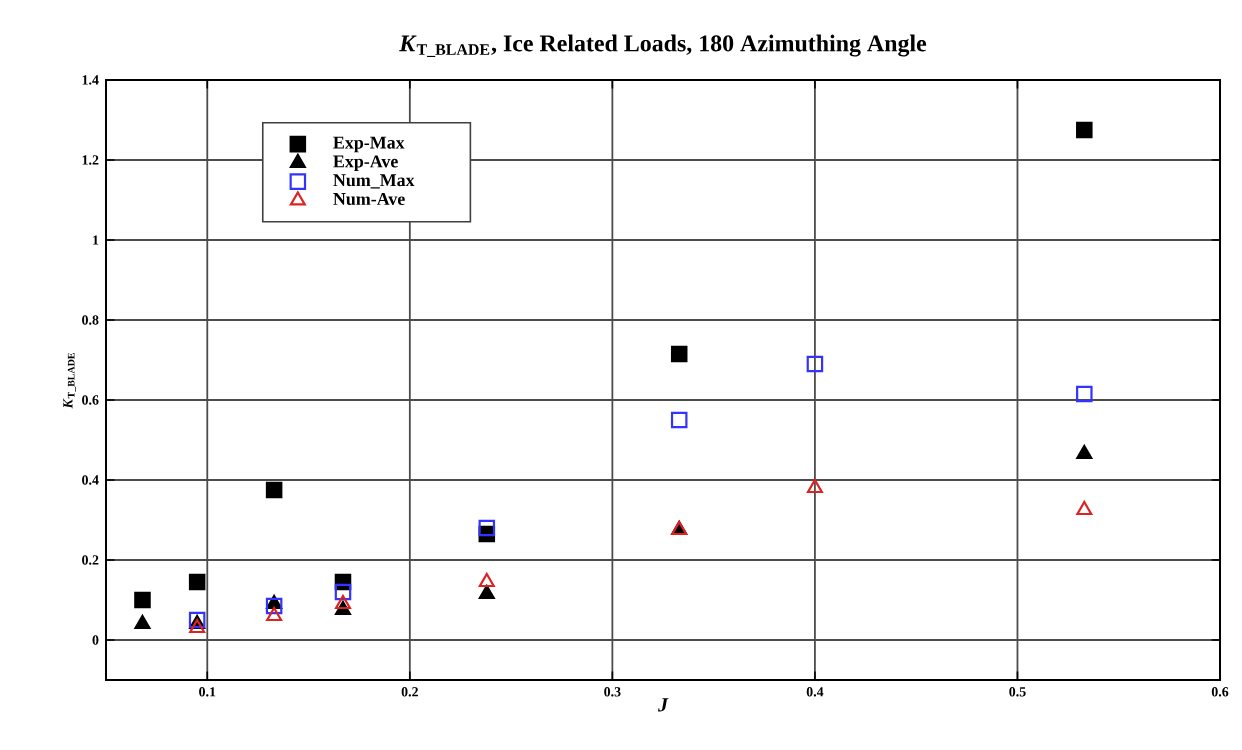 The height and width of the screenshot is (750, 1242). Describe the element at coordinates (374, 181) in the screenshot. I see `legend-label: Num_Max` at that location.